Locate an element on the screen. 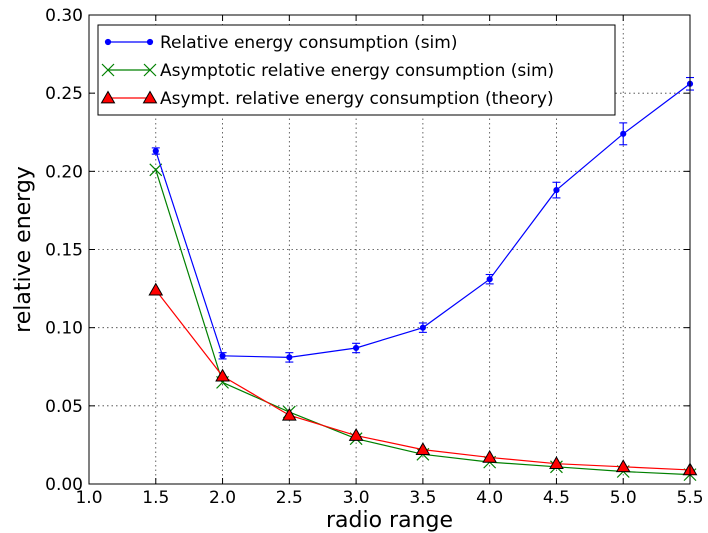  y-axis-title: relative energy is located at coordinates (23, 249).